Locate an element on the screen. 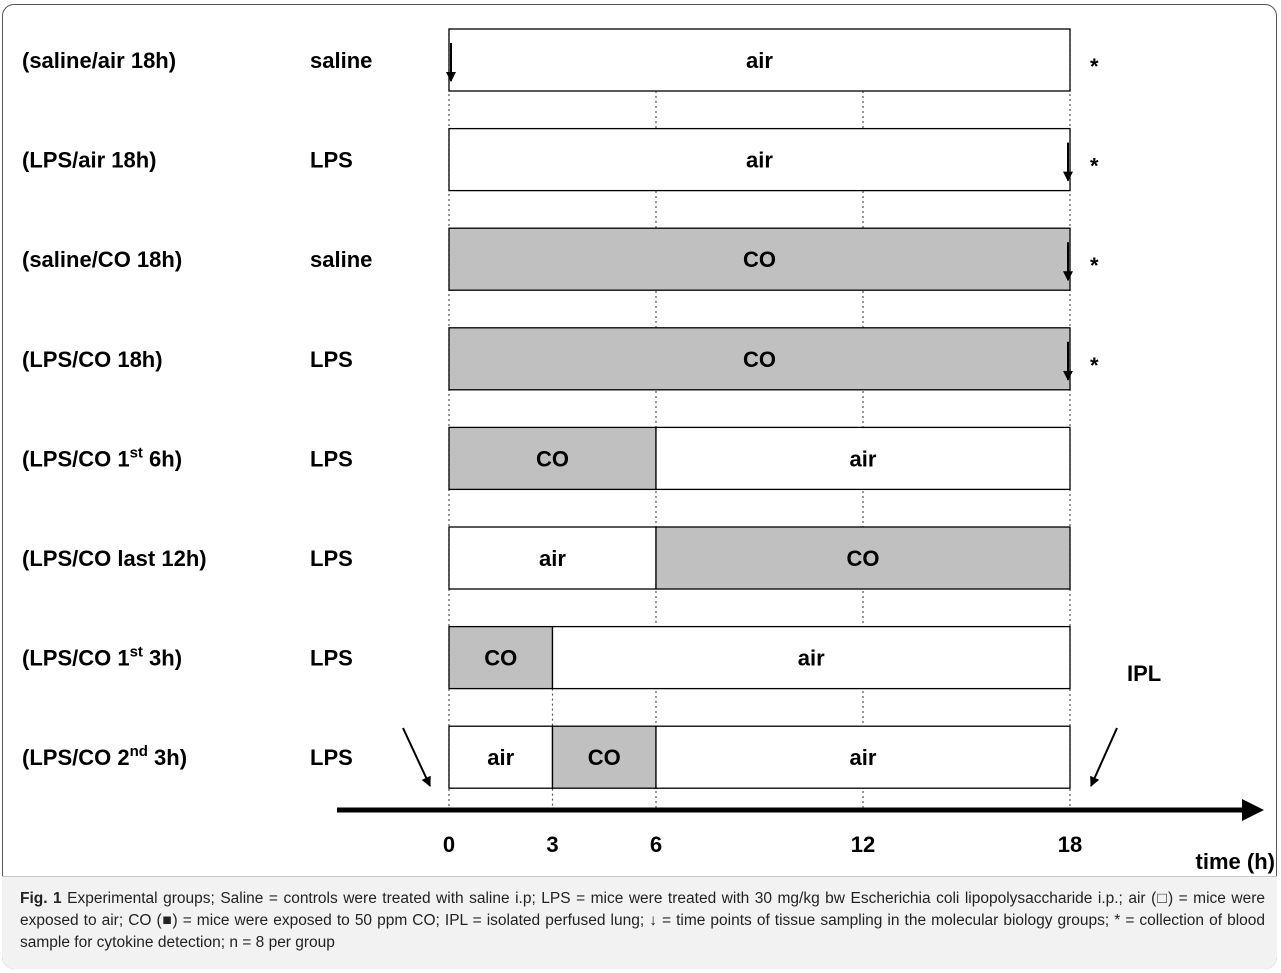 This screenshot has height=973, width=1281. tick-label-12: 12 is located at coordinates (863, 844).